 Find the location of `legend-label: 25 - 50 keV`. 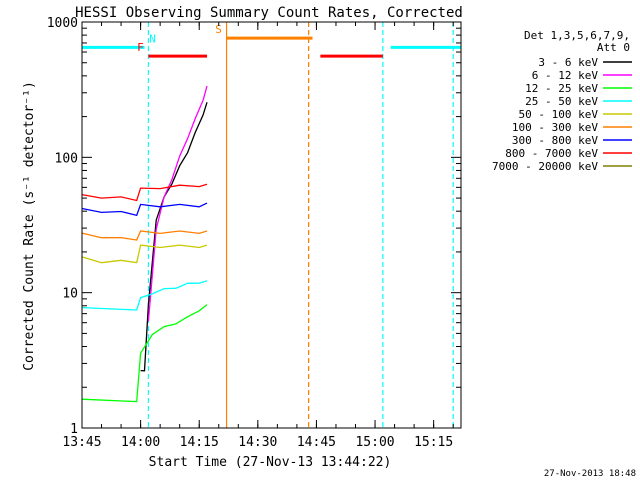

legend-label: 25 - 50 keV is located at coordinates (561, 101).